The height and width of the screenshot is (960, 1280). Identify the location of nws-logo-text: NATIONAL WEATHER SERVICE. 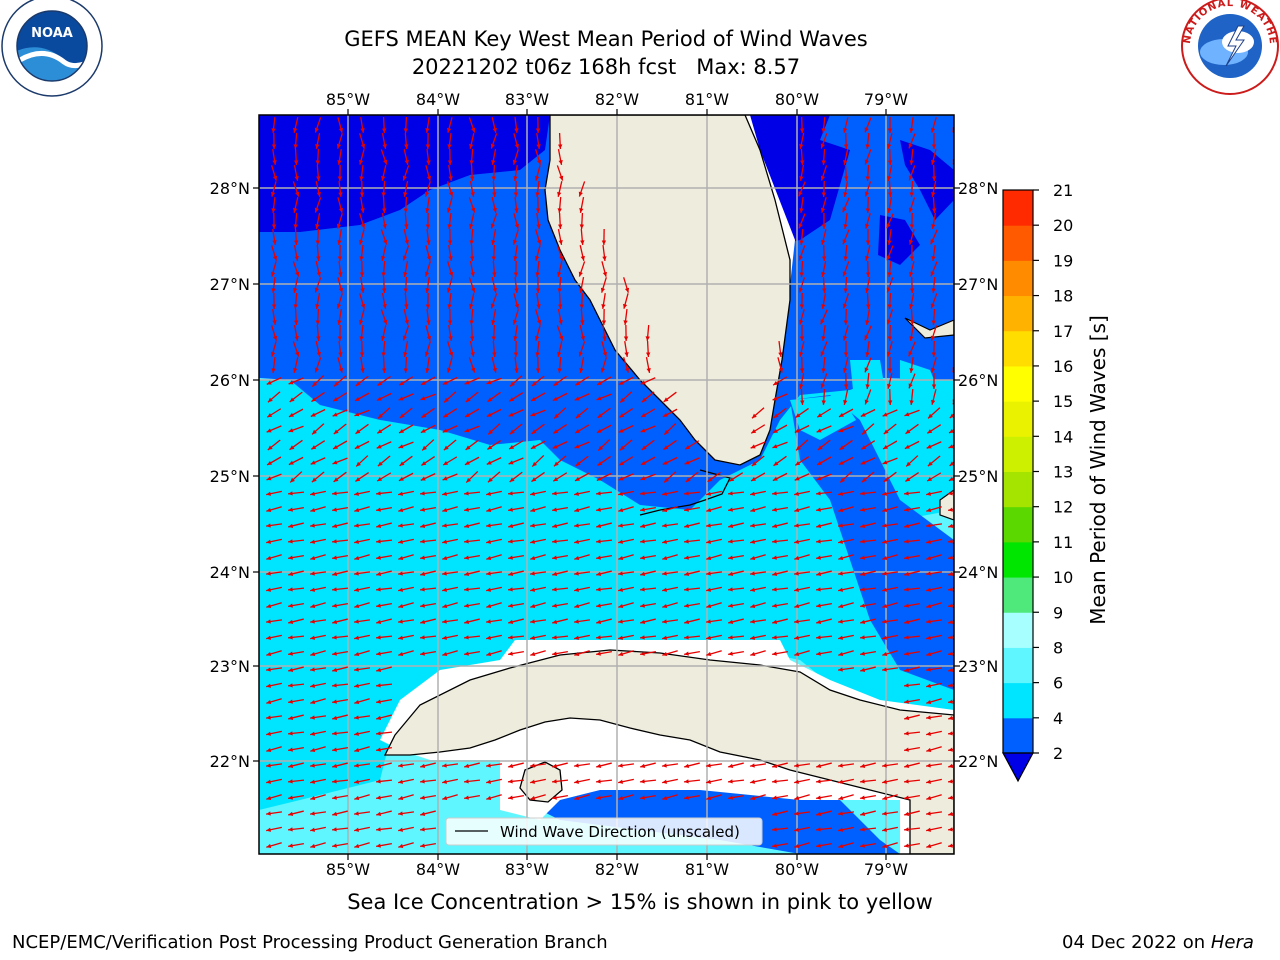
(638, 22).